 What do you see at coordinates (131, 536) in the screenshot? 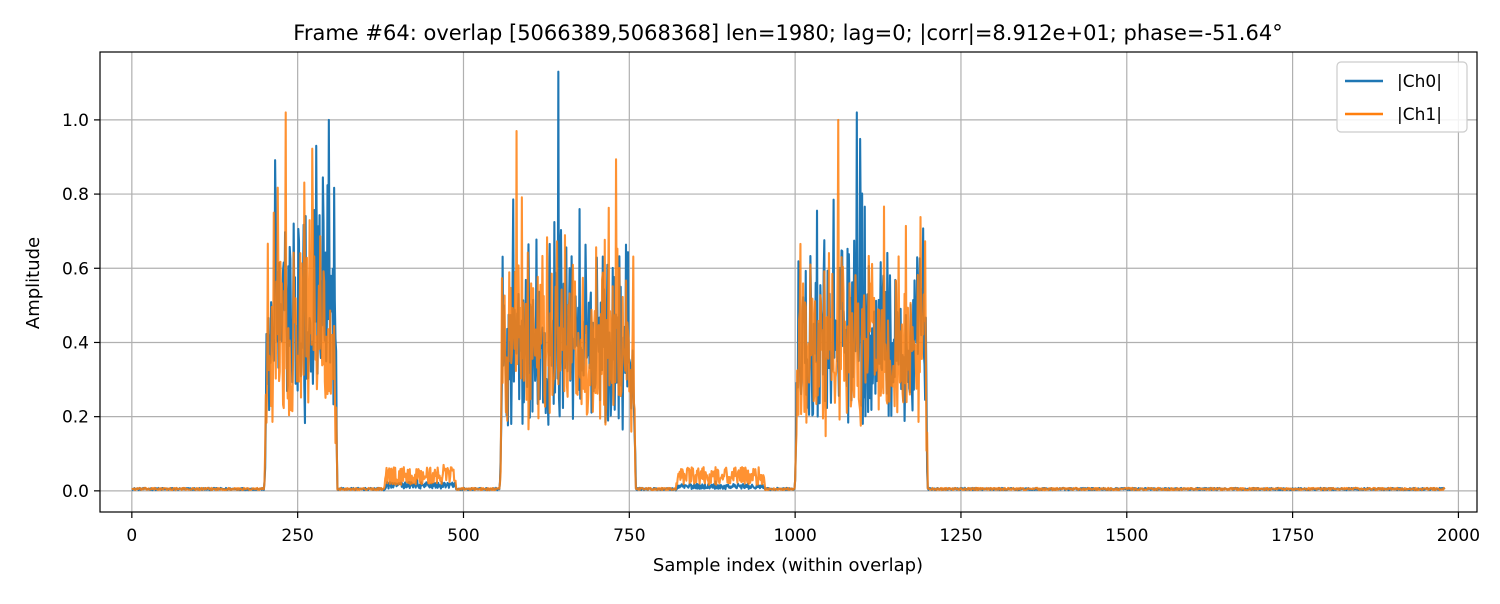
I see `x-tick-label: 0` at bounding box center [131, 536].